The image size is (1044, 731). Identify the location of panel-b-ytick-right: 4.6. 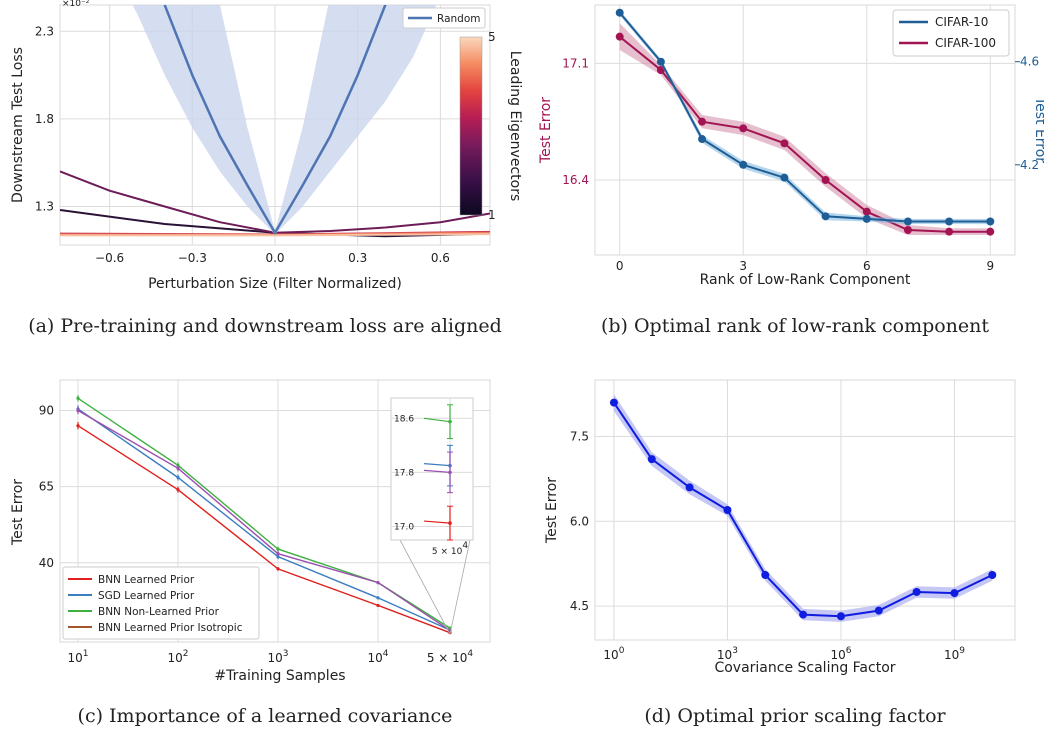
(1029, 62).